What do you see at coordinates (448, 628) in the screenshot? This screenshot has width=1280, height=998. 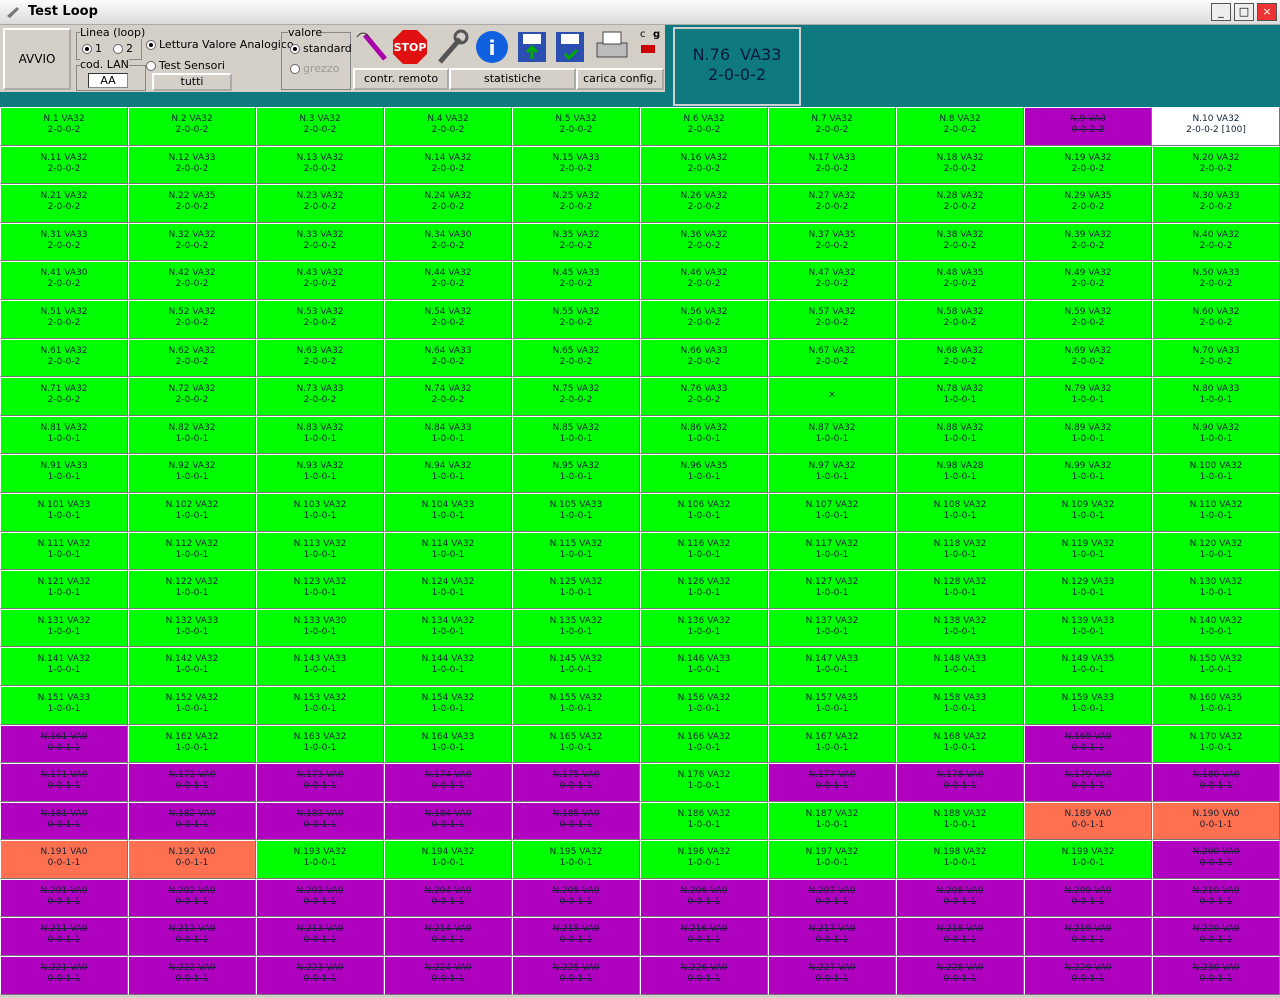 I see `sensor-cell: N.134 VA32 1-0-0-1` at bounding box center [448, 628].